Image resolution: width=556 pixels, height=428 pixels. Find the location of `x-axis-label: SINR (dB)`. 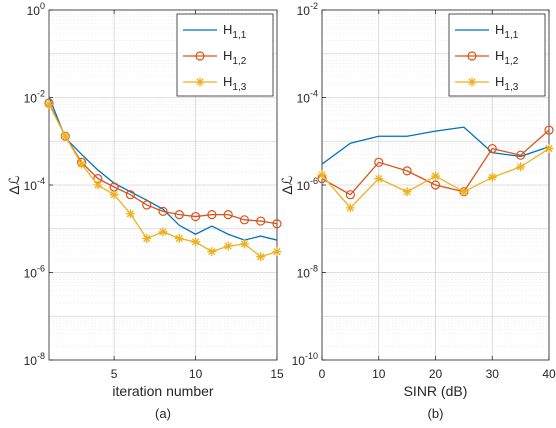

x-axis-label: SINR (dB) is located at coordinates (436, 391).